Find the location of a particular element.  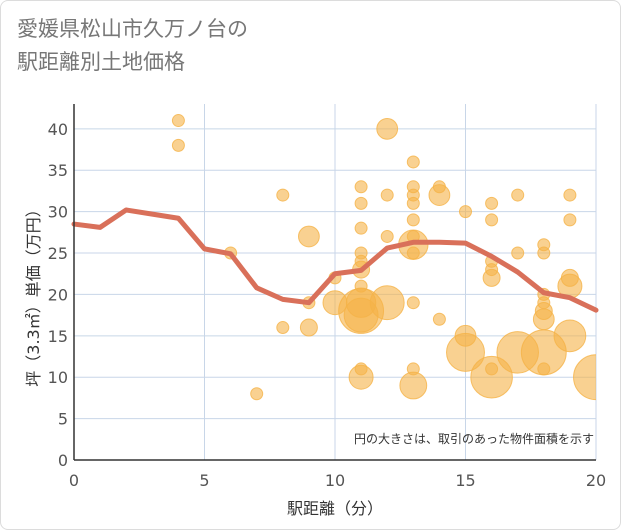

y-tick-label: 40 is located at coordinates (58, 129).